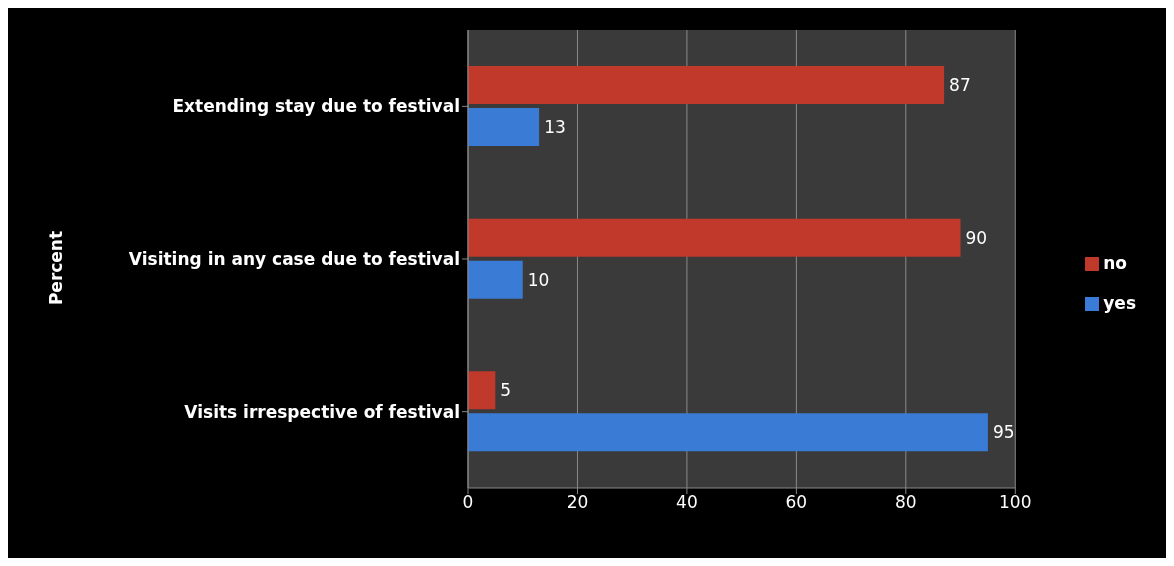 The width and height of the screenshot is (1174, 566). I want to click on data-label: 90, so click(976, 237).